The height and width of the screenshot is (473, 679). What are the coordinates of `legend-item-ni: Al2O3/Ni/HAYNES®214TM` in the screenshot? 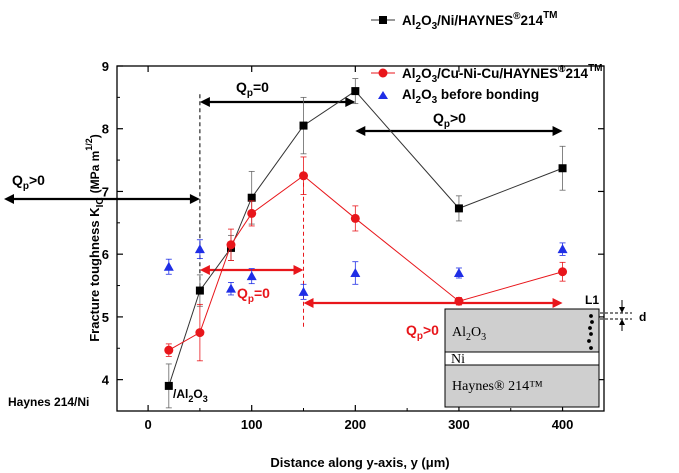 It's located at (464, 21).